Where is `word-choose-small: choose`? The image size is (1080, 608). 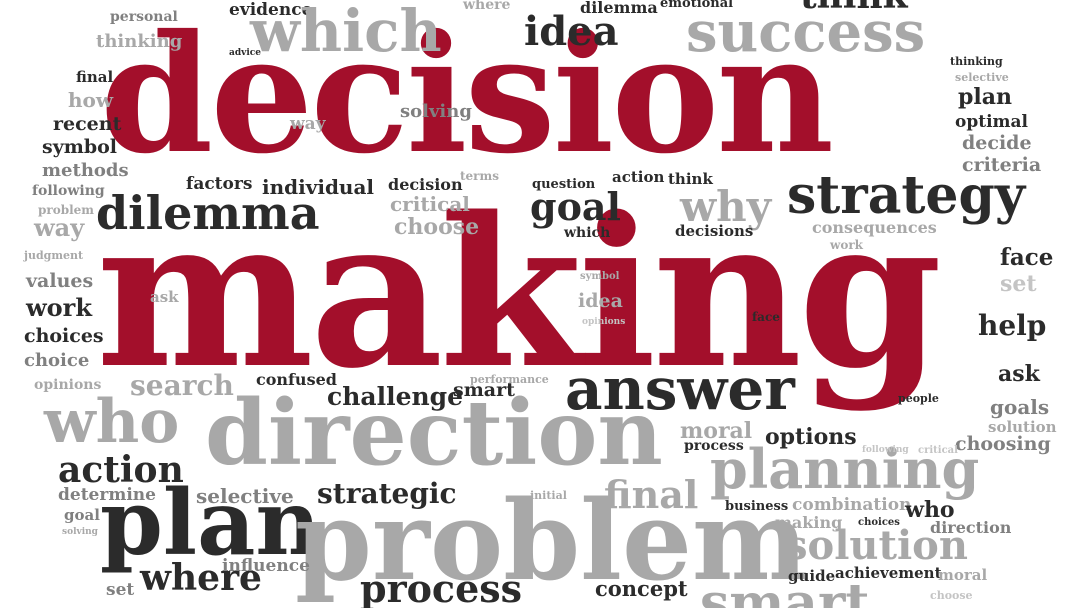 word-choose-small: choose is located at coordinates (951, 595).